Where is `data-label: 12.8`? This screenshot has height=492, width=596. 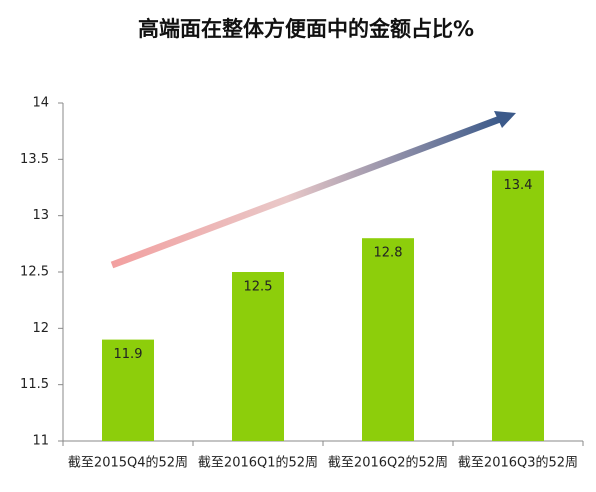
data-label: 12.8 is located at coordinates (388, 253).